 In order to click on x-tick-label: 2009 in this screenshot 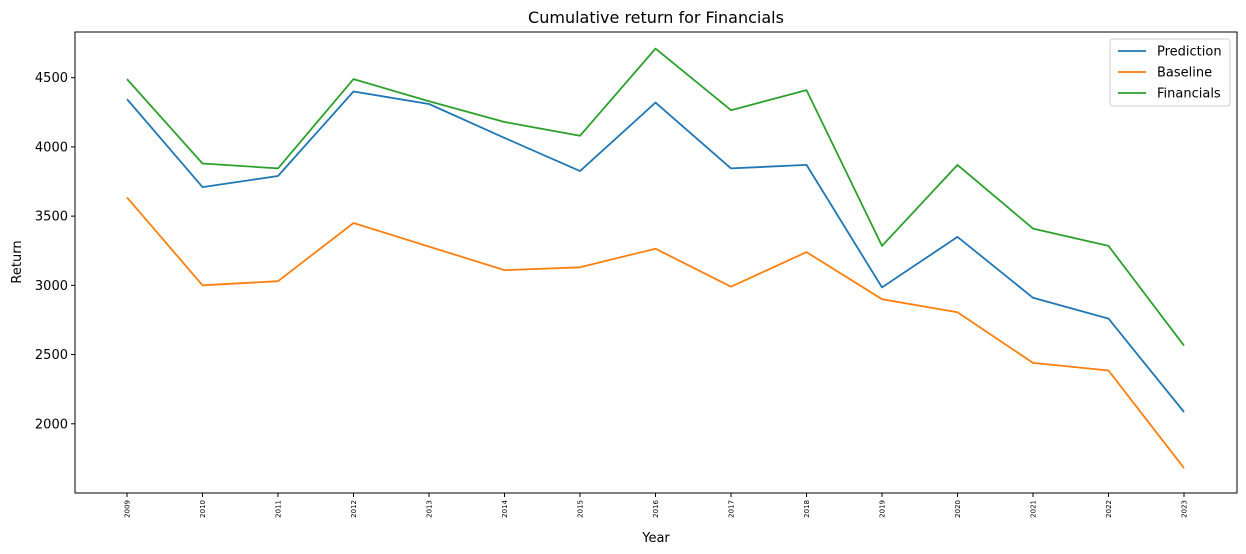, I will do `click(128, 509)`.